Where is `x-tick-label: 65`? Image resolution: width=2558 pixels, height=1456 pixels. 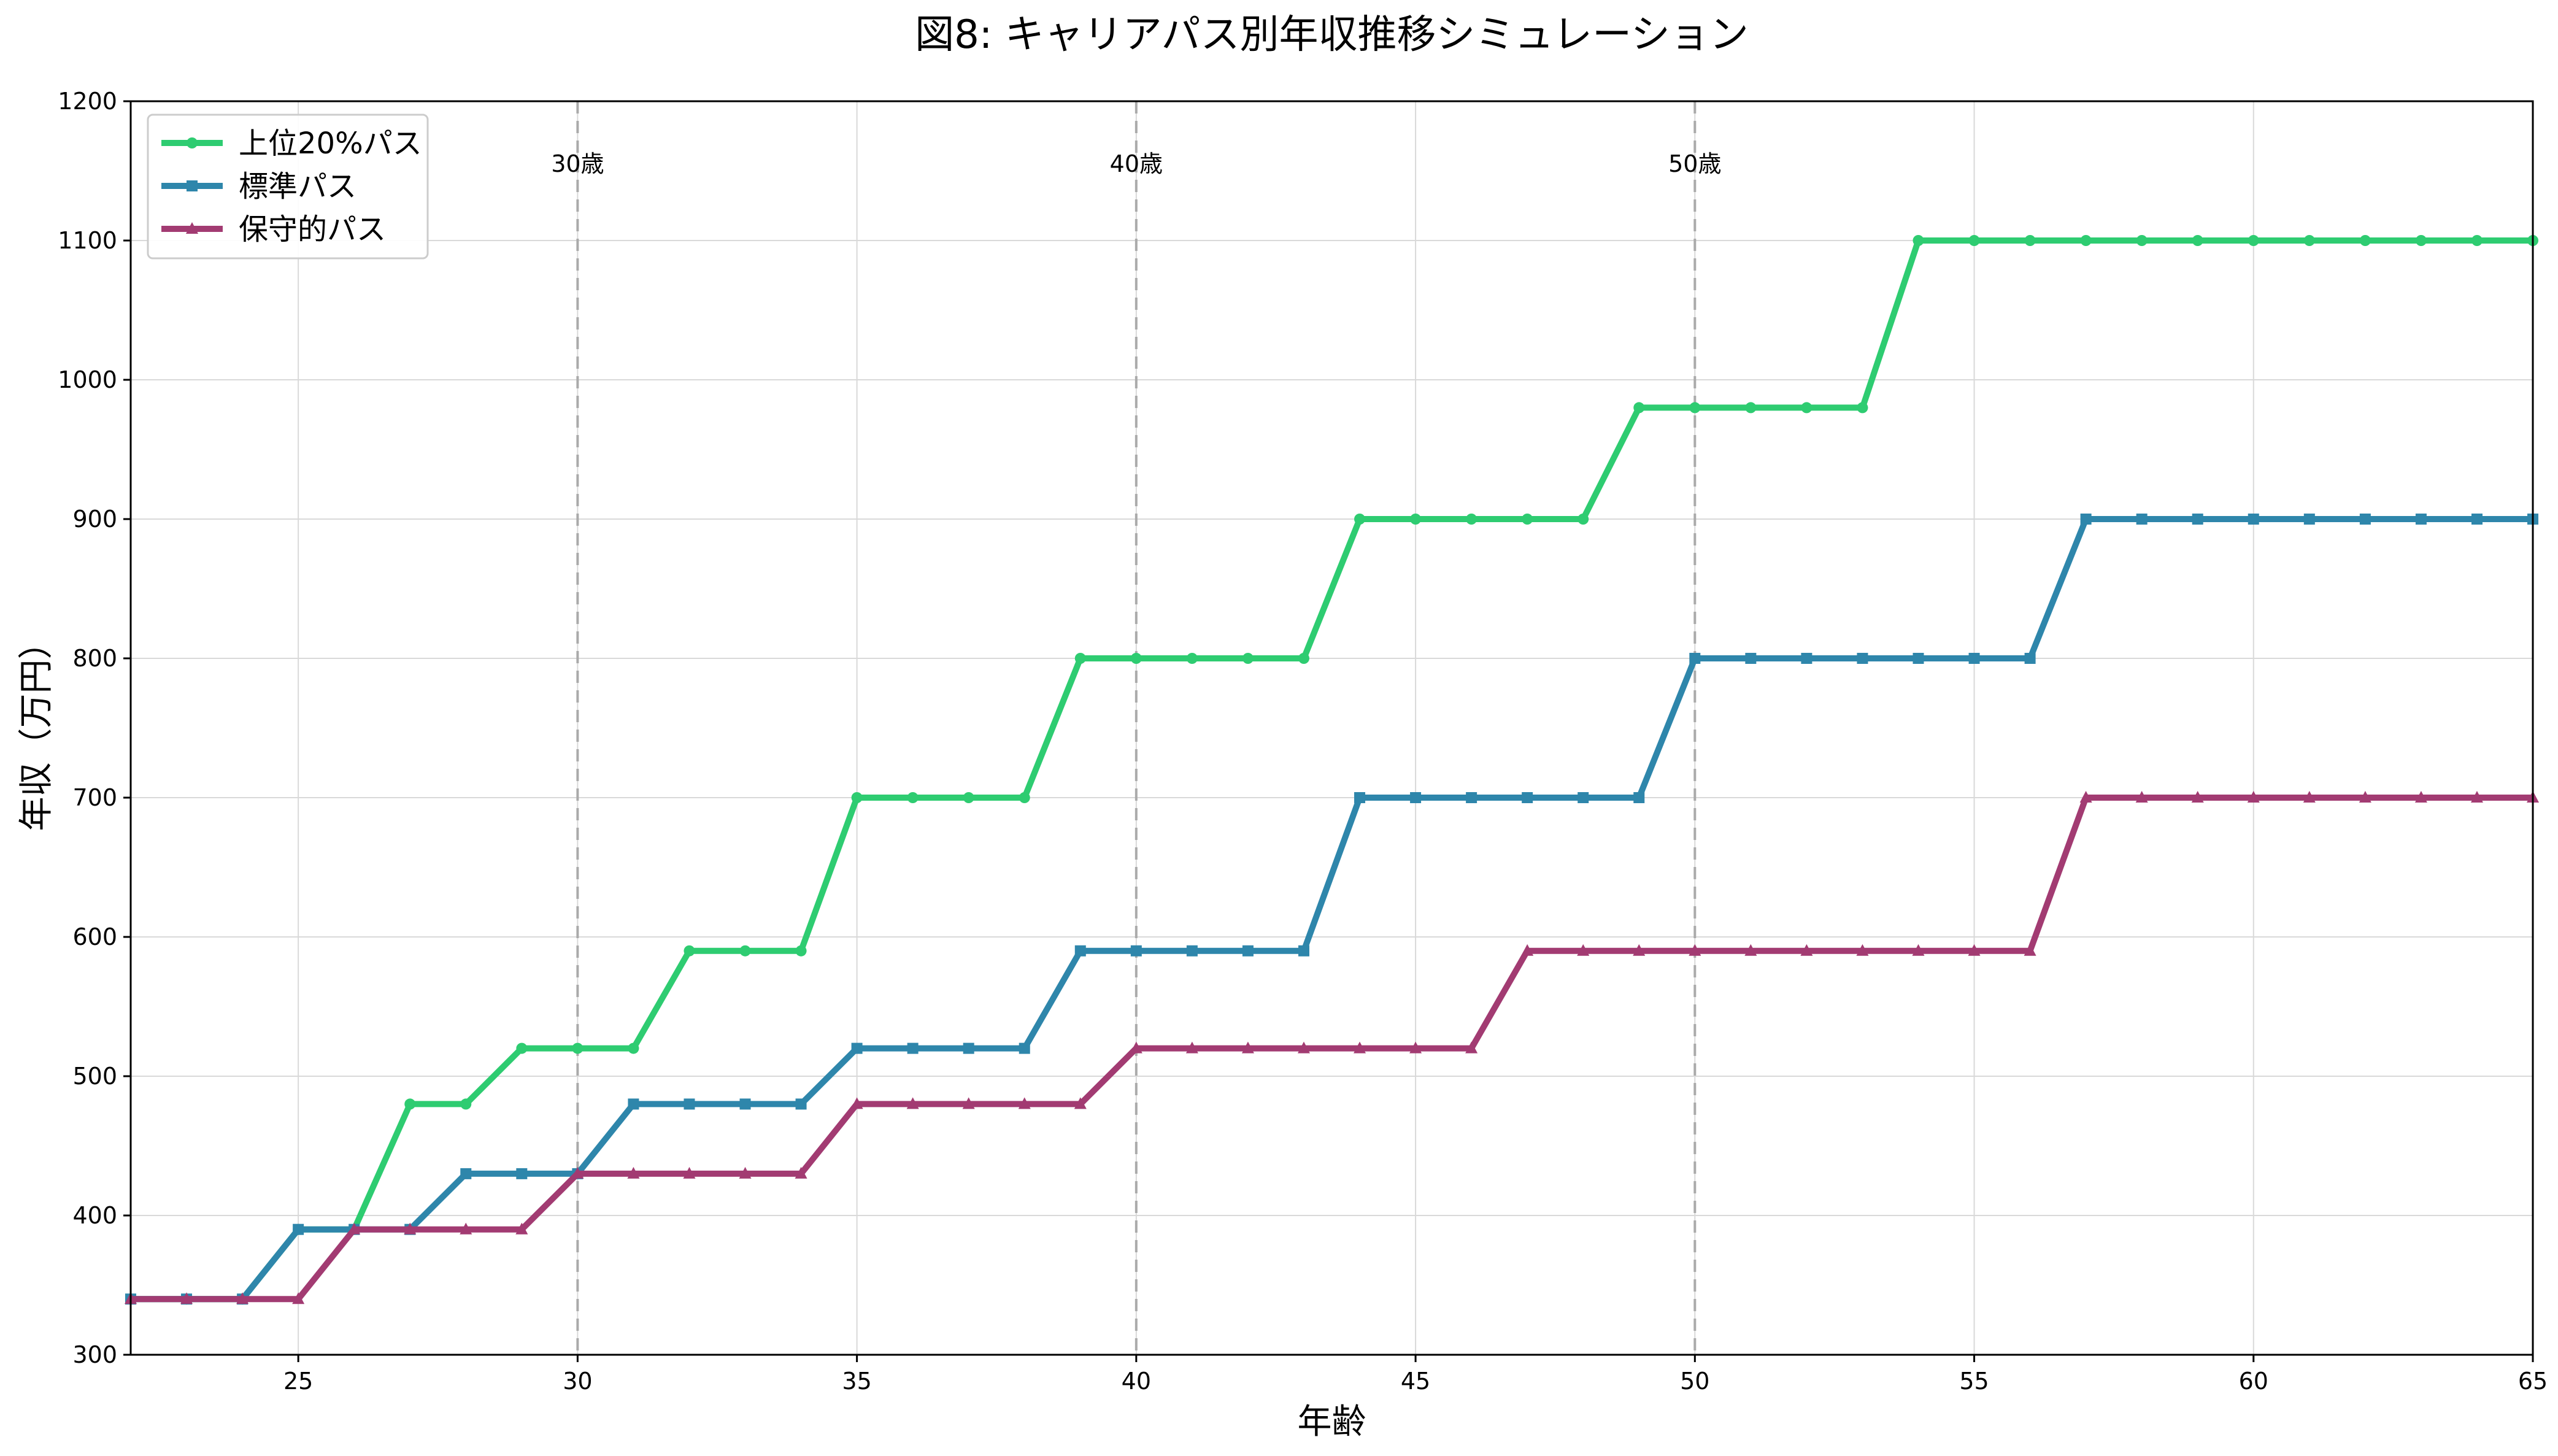 x-tick-label: 65 is located at coordinates (2533, 1381).